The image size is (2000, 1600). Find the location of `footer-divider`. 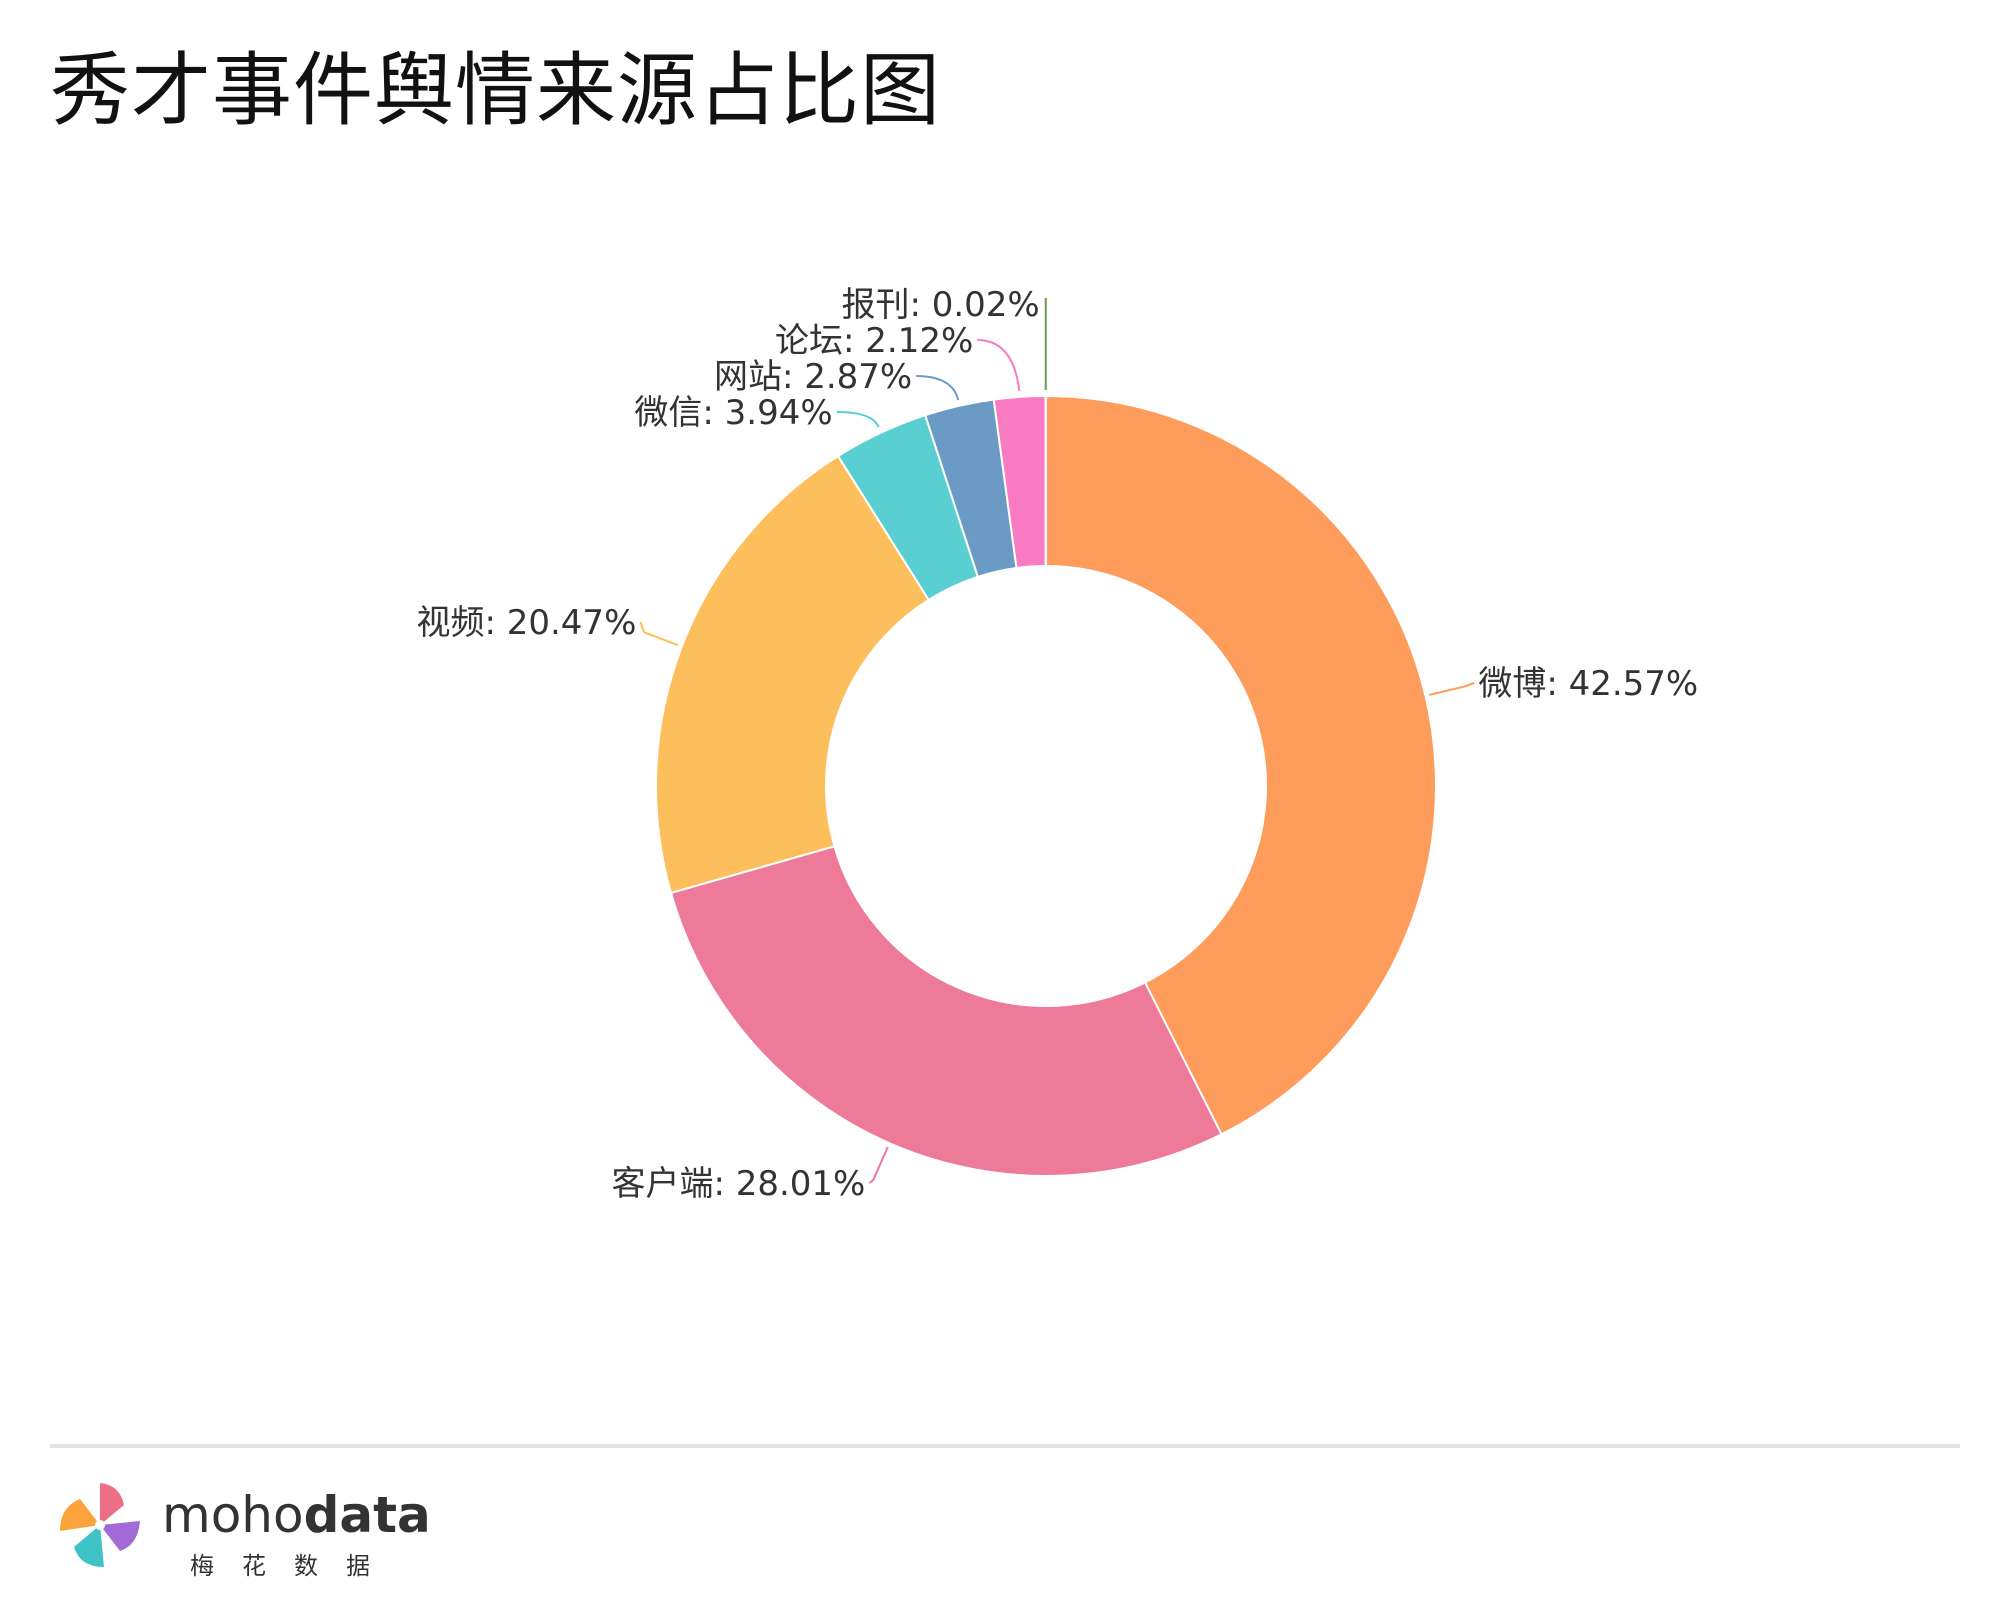

footer-divider is located at coordinates (1005, 1446).